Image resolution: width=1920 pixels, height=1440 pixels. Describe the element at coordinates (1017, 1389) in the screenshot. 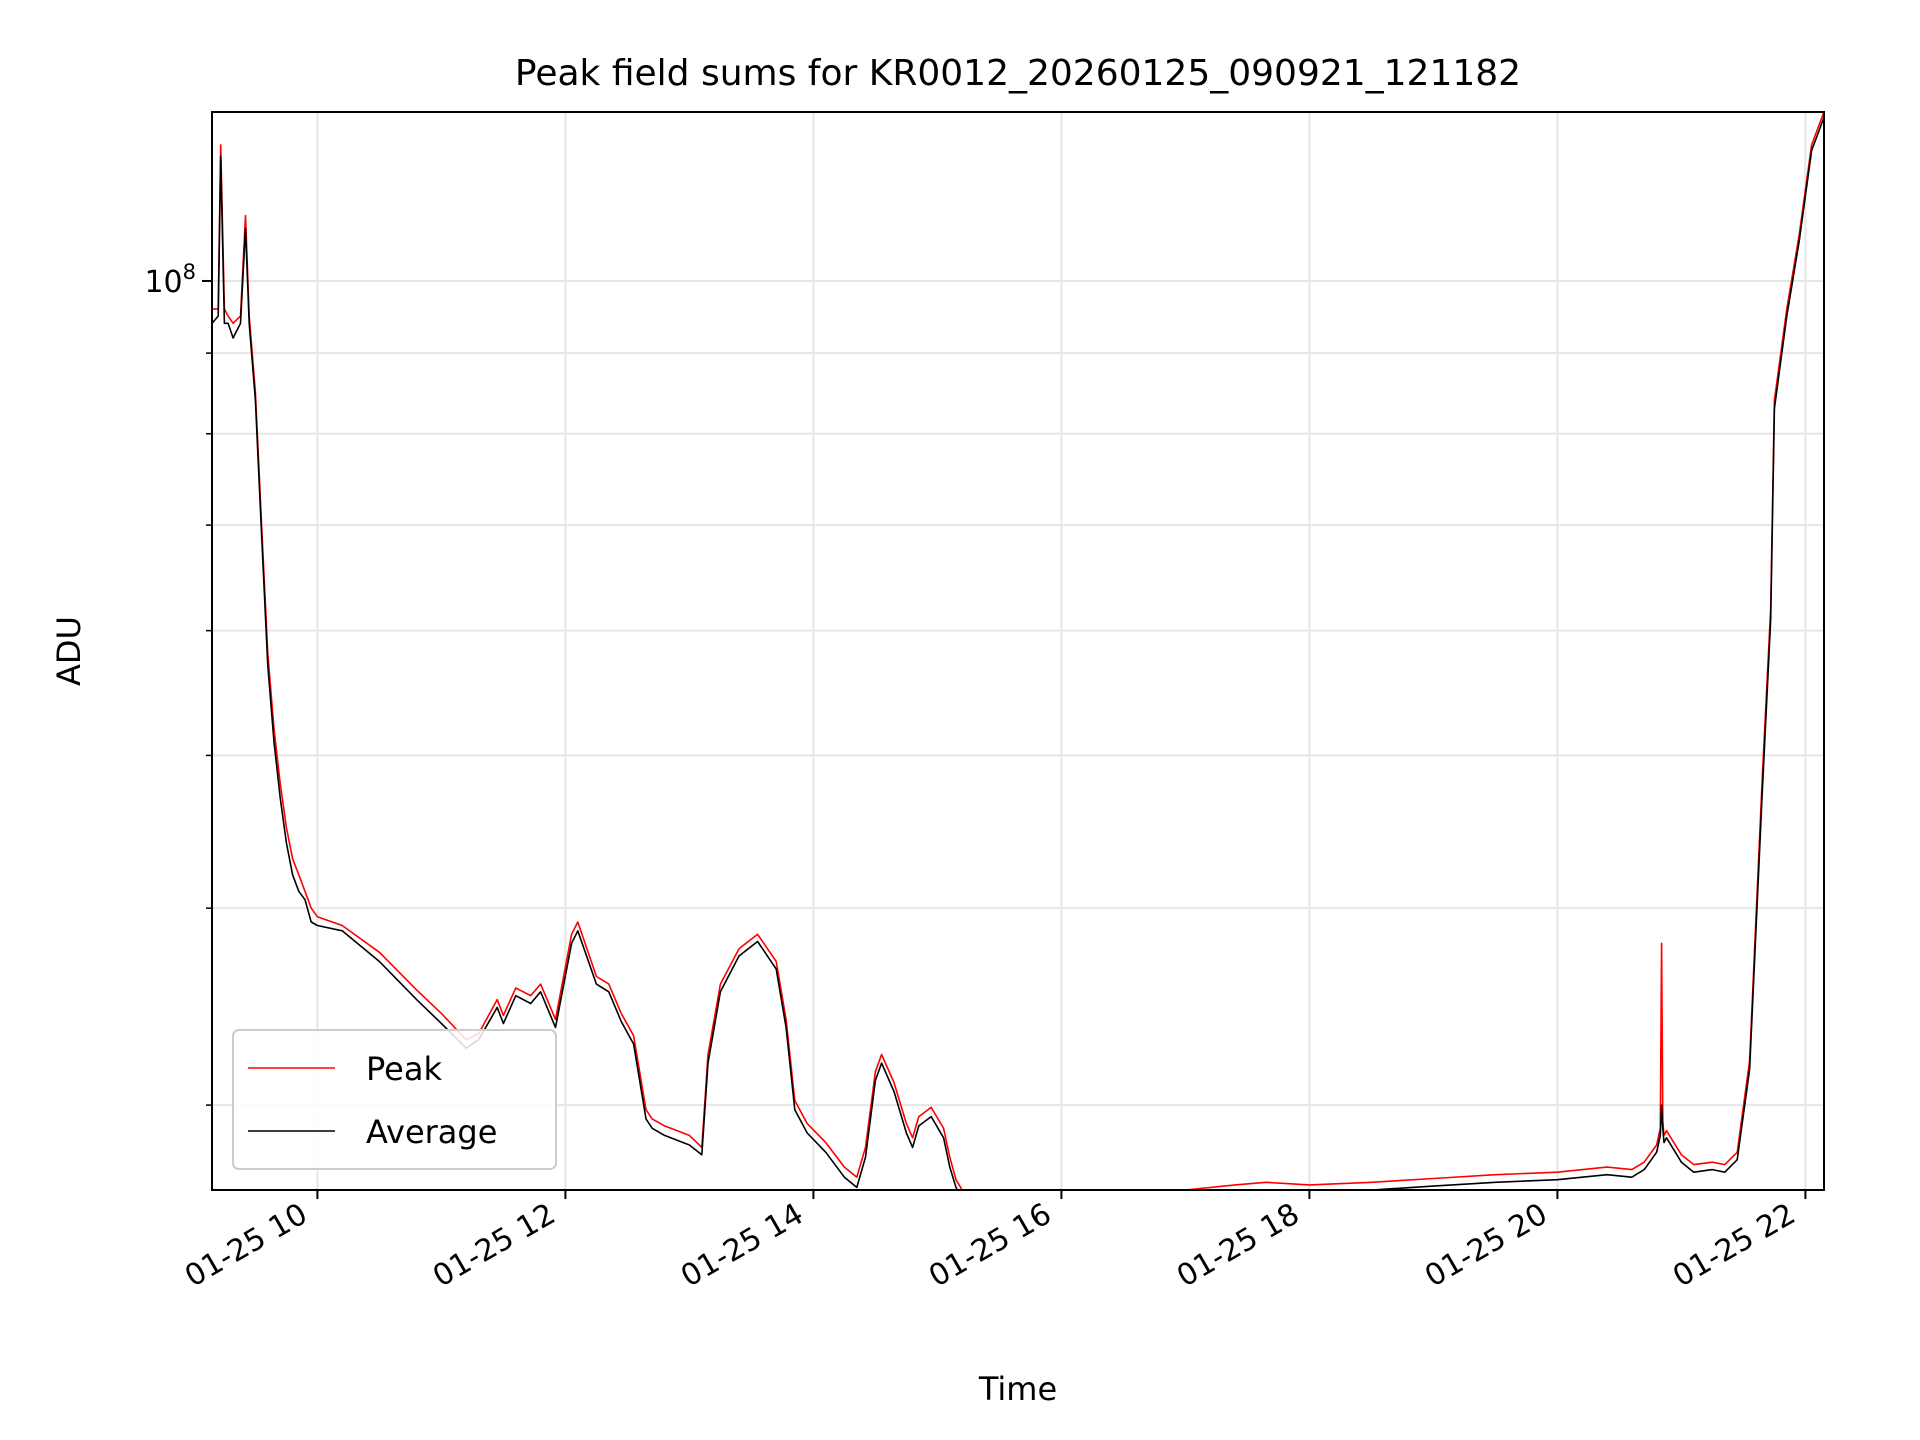

I see `x-axis-label: Time` at that location.